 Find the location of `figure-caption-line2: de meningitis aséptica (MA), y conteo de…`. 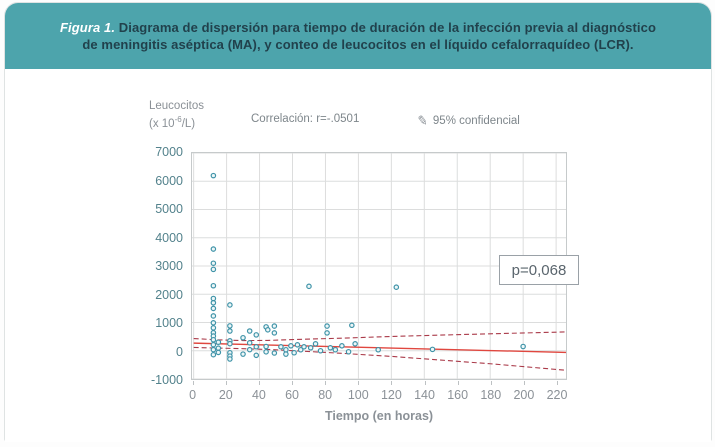

figure-caption-line2: de meningitis aséptica (MA), y conteo de… is located at coordinates (358, 44).